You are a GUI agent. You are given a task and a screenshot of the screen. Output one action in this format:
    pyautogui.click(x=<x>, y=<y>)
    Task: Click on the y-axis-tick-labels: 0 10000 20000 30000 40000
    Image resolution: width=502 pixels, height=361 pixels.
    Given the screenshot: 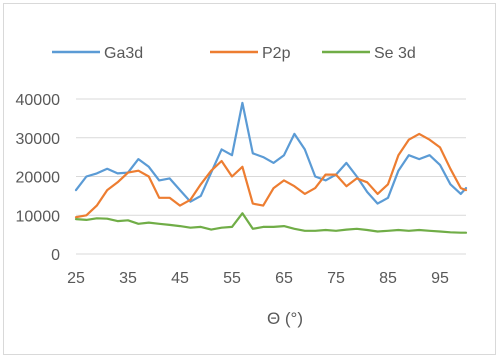 What is the action you would take?
    pyautogui.click(x=38, y=178)
    